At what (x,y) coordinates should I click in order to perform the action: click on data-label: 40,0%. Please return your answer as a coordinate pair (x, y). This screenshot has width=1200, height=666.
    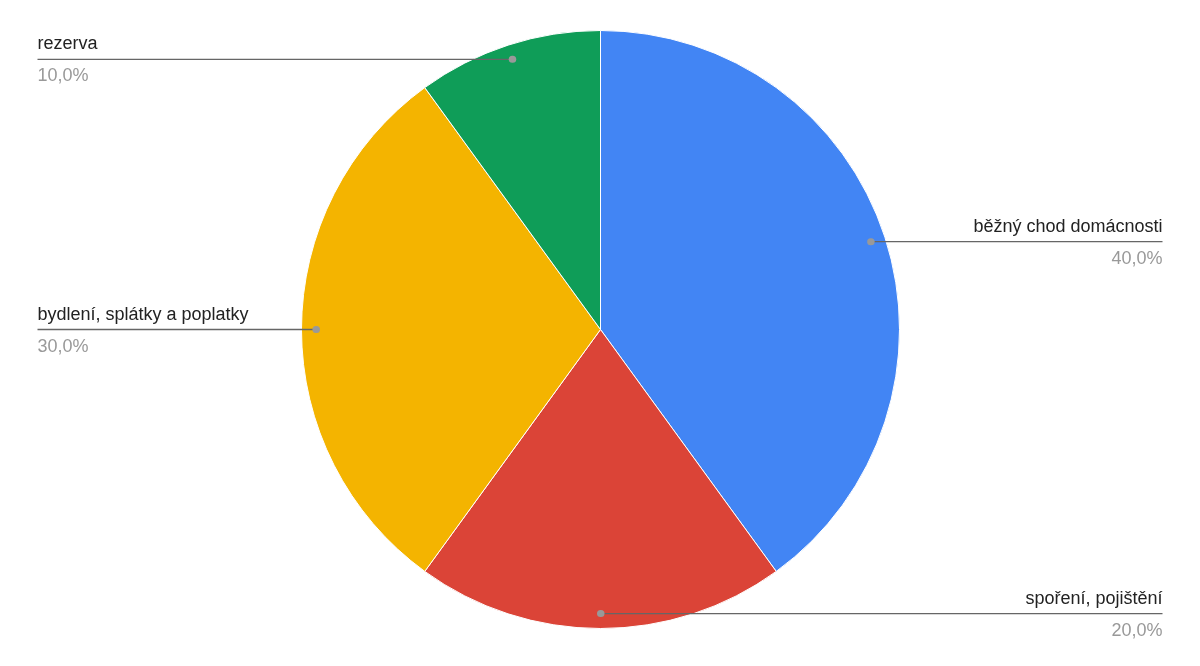
    Looking at the image, I should click on (1137, 257).